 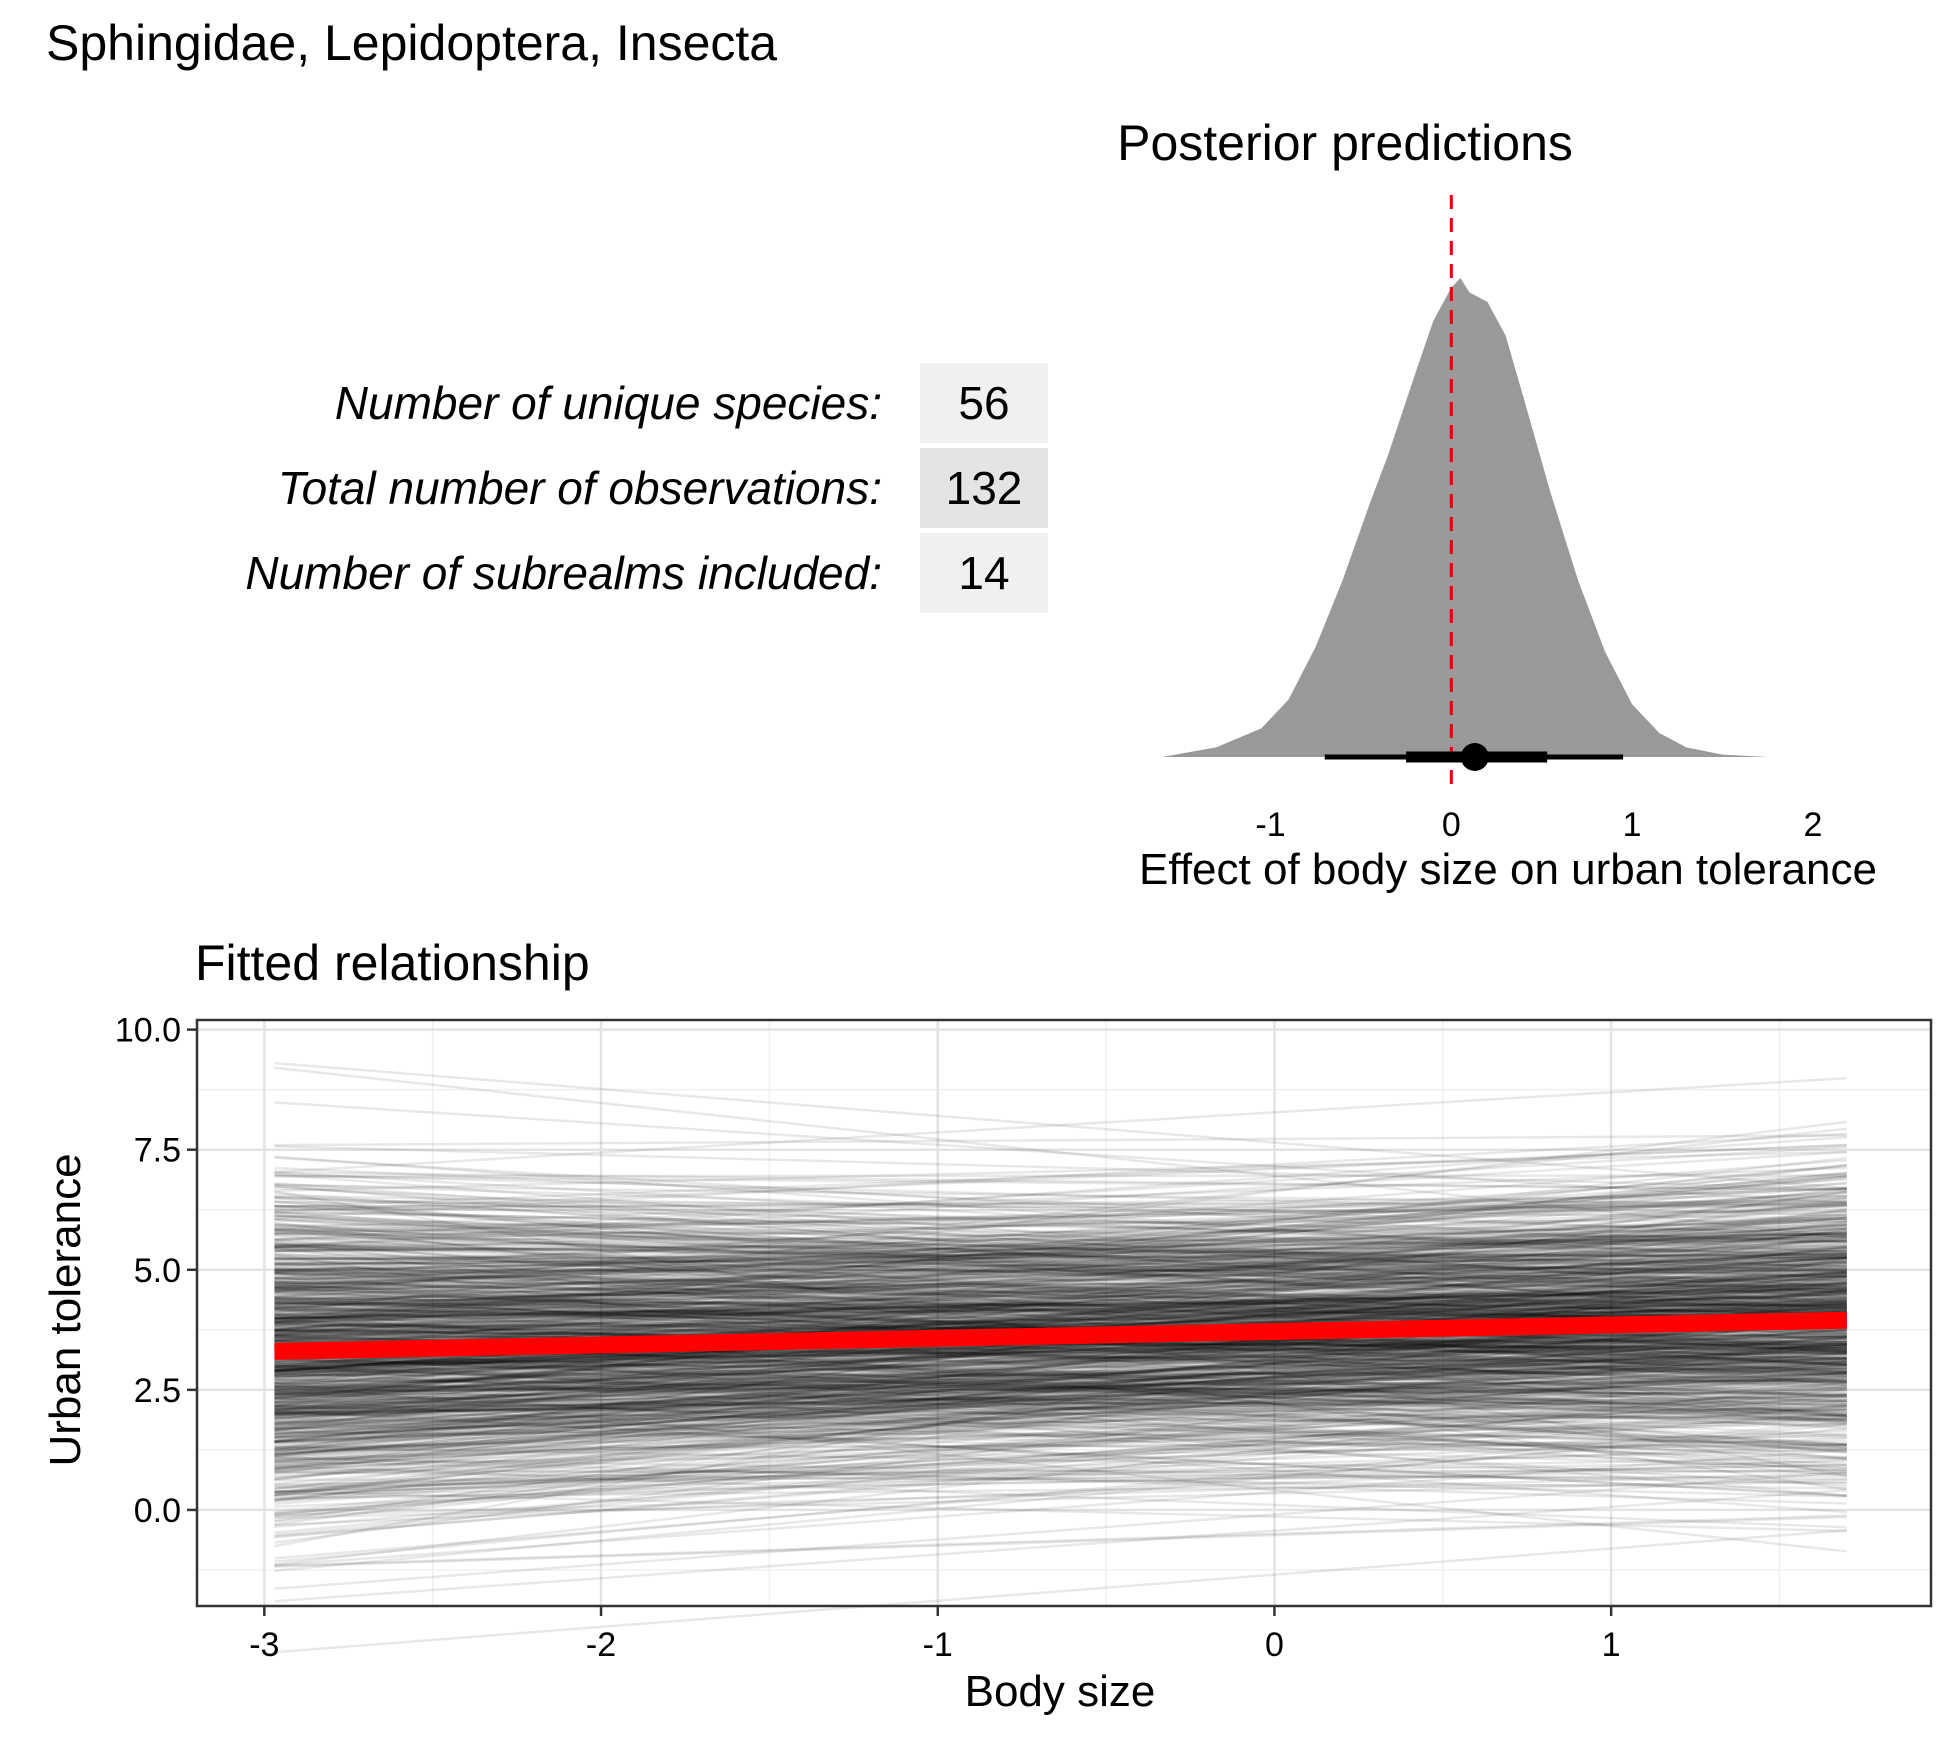 What do you see at coordinates (157, 1271) in the screenshot?
I see `y-tick-label: 5.0` at bounding box center [157, 1271].